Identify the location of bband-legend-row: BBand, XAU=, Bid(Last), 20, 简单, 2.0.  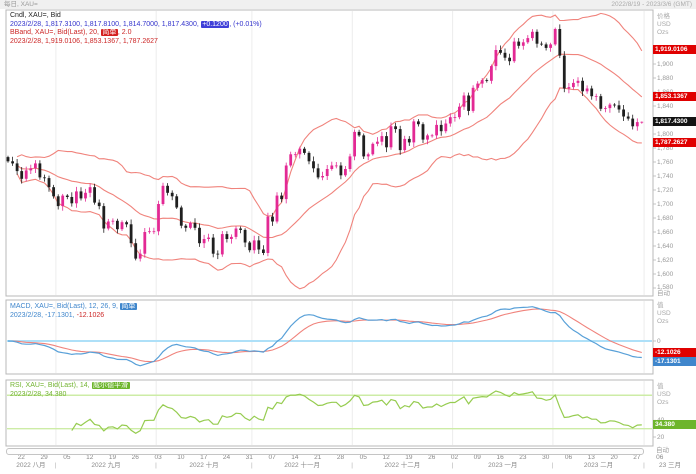
(136, 33).